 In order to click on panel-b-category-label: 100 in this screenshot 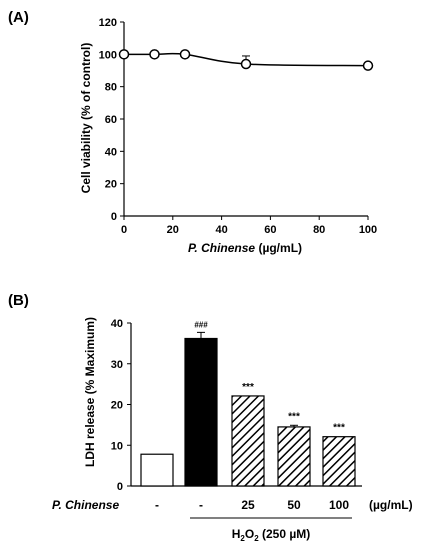, I will do `click(339, 505)`.